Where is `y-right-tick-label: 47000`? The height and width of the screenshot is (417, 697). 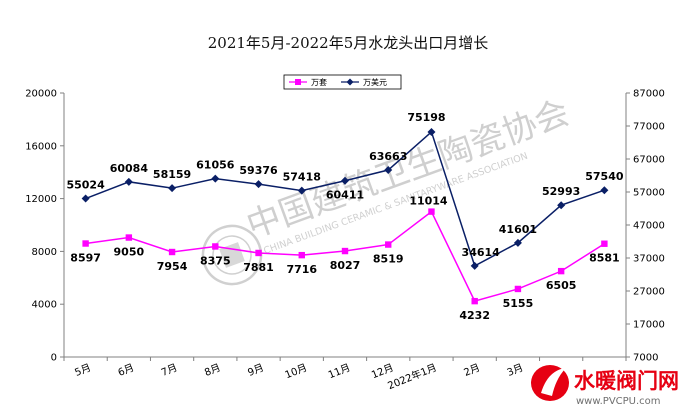
y-right-tick-label: 47000 is located at coordinates (649, 226).